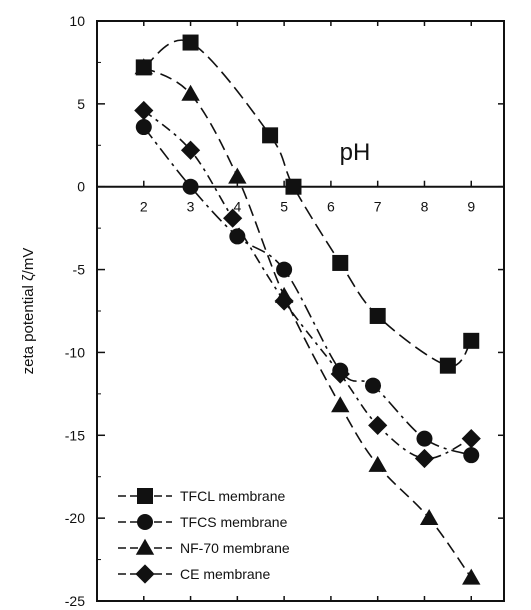 Image resolution: width=531 pixels, height=610 pixels. I want to click on legend-item: CE membrane, so click(194, 574).